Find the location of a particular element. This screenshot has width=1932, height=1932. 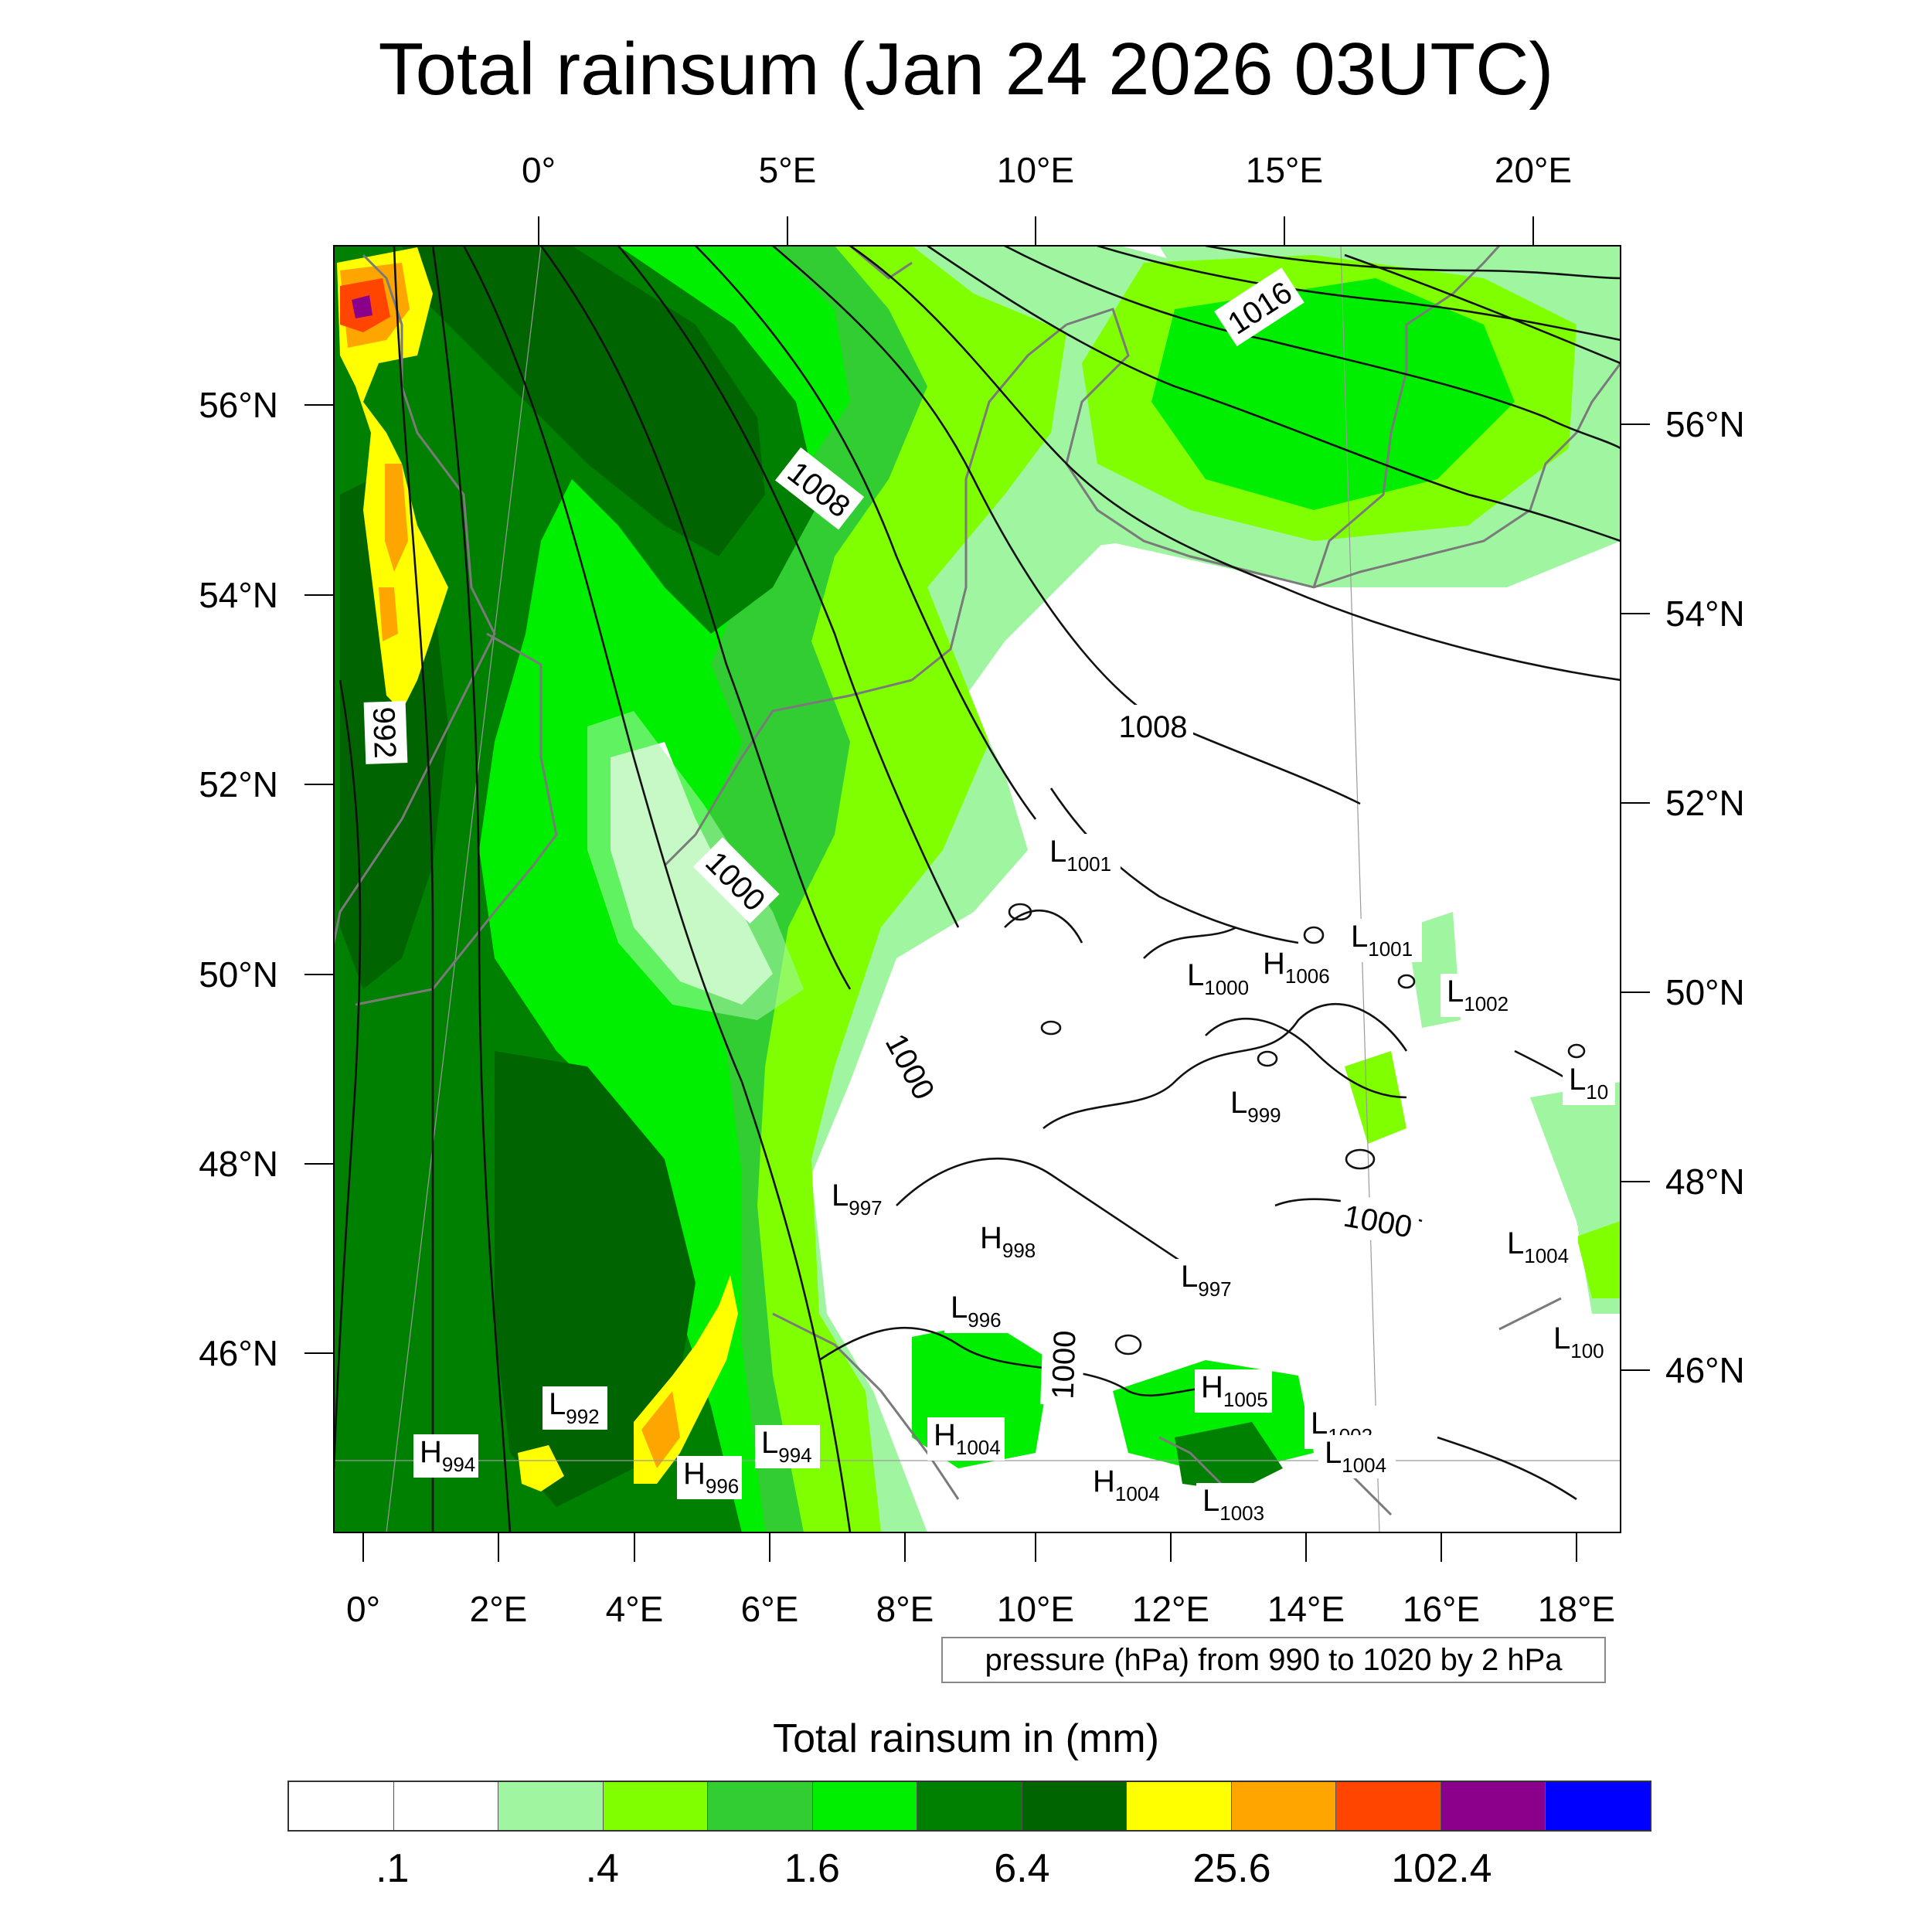

pressure-center-high: H996 is located at coordinates (709, 1477).